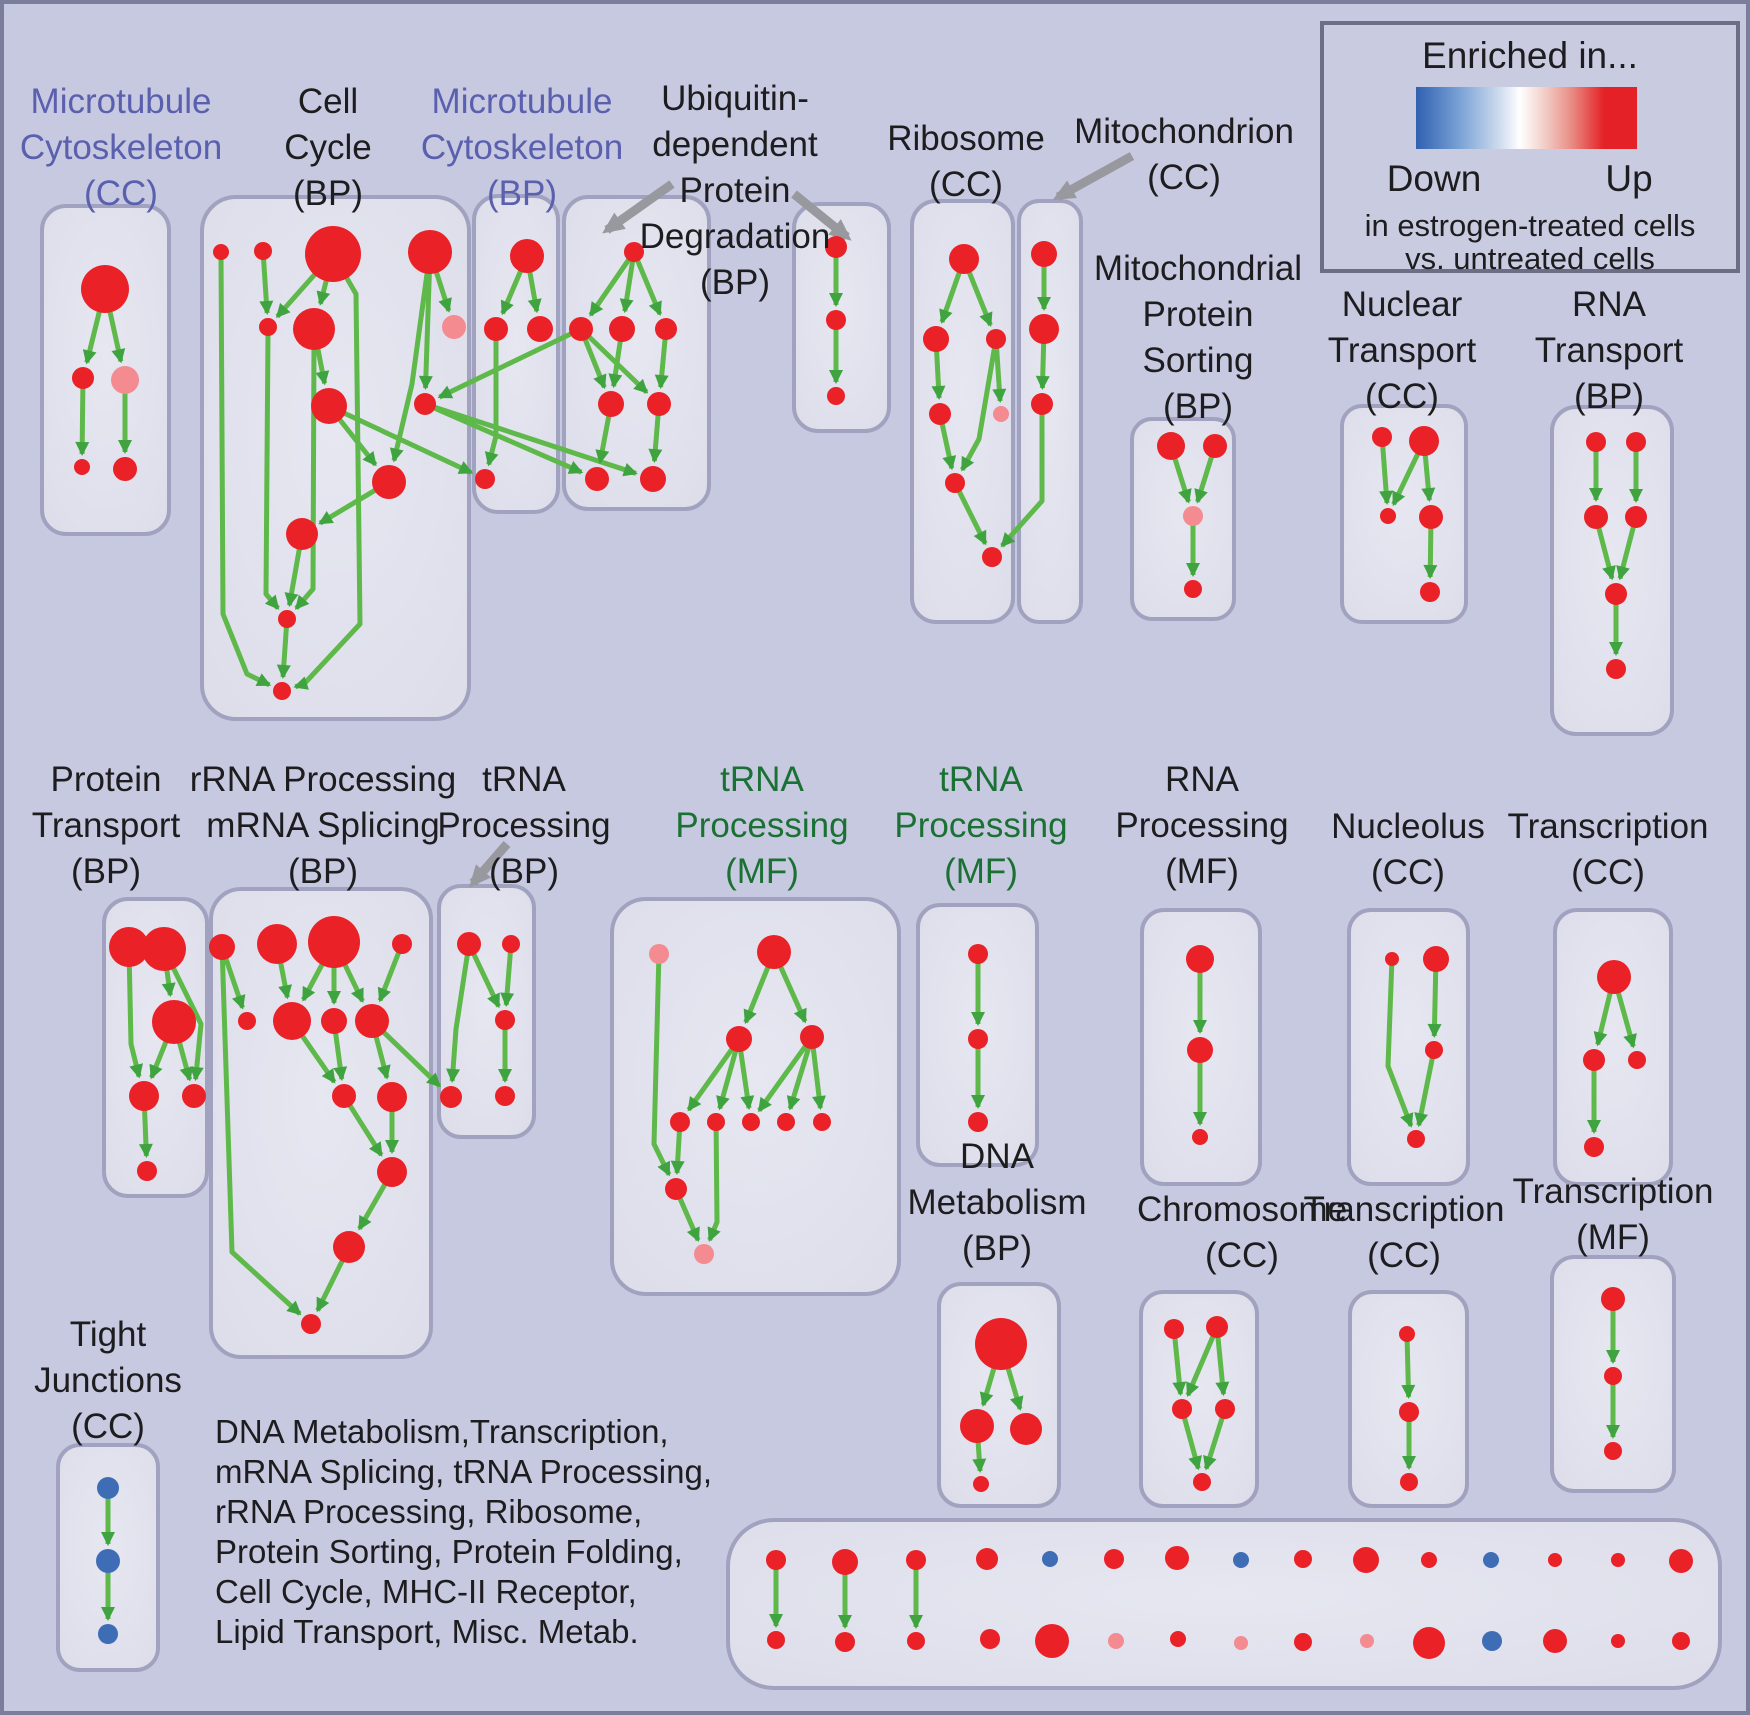  I want to click on cluster-label-chromosome-cc: Chromosome (CC), so click(1242, 1233).